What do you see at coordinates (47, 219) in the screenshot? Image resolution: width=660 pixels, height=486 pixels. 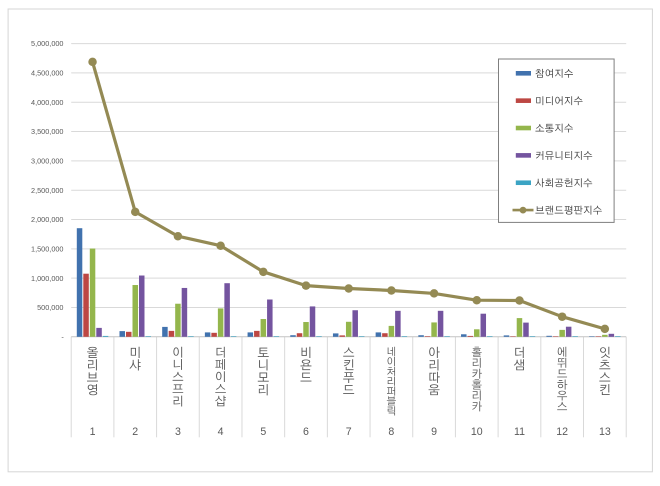 I see `svg-text: 2,000,000` at bounding box center [47, 219].